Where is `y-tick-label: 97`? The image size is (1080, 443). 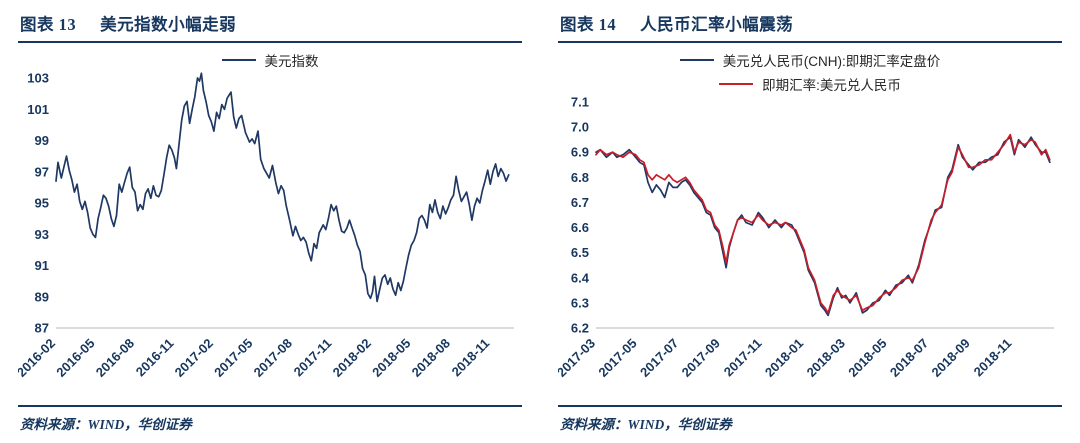 y-tick-label: 97 is located at coordinates (42, 171).